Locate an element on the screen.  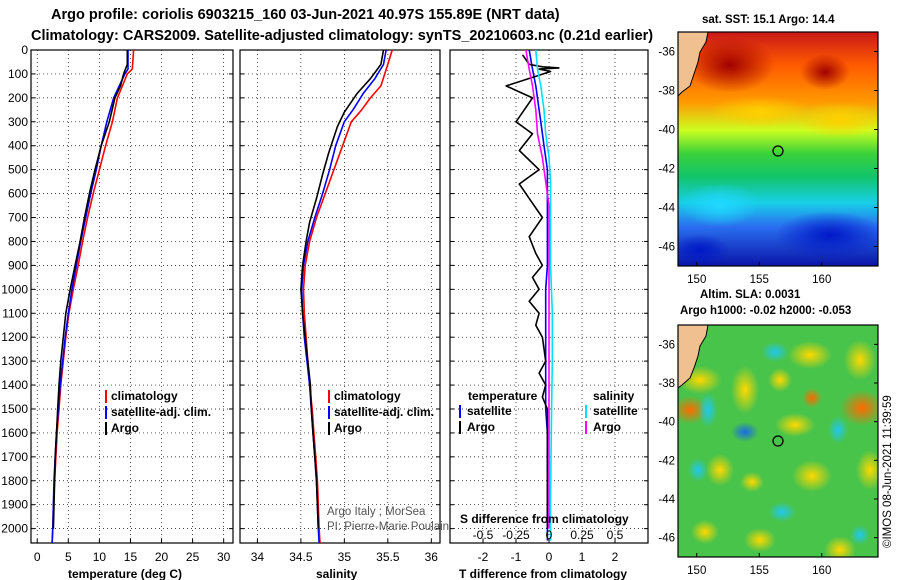
legend-s-argo-label: Argo is located at coordinates (607, 427).